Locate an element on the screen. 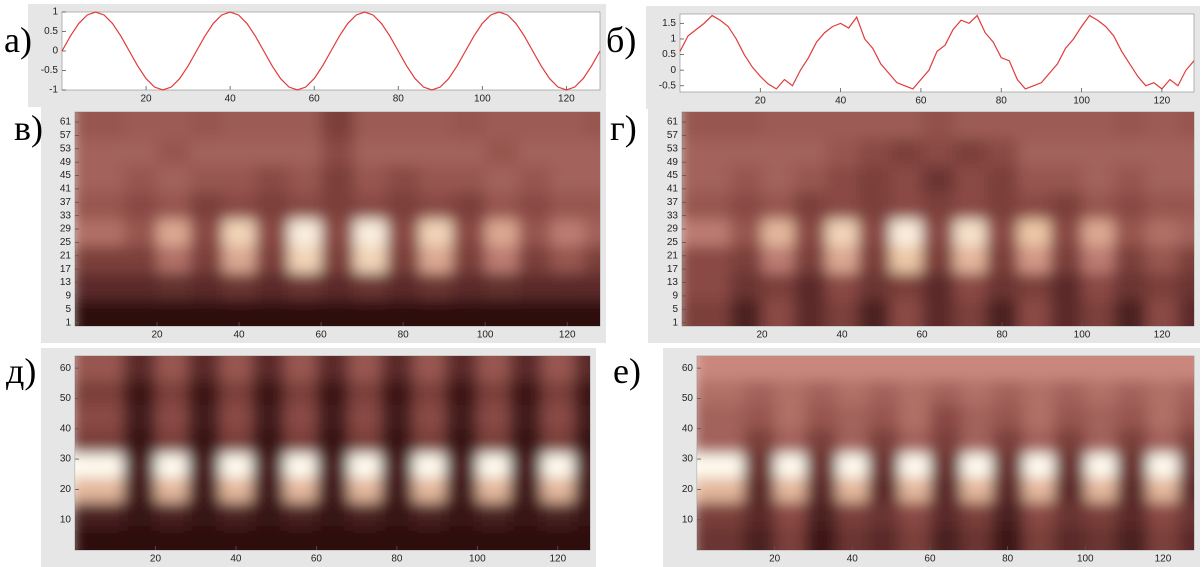  panel-label: б) is located at coordinates (621, 40).